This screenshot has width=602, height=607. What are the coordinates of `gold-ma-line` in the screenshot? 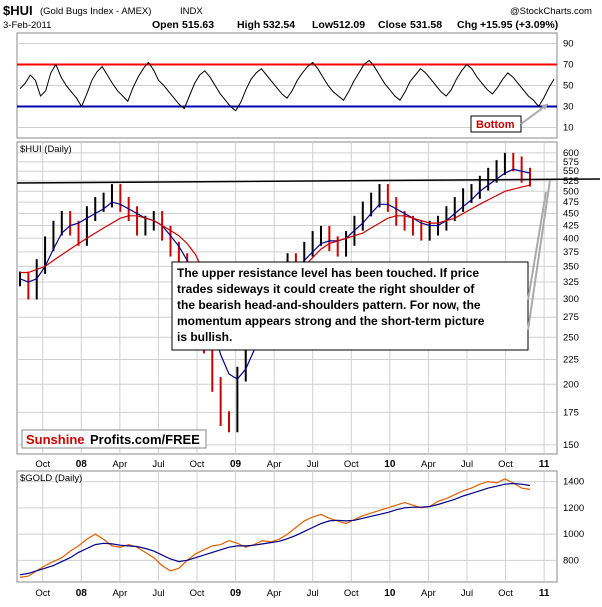 It's located at (275, 529).